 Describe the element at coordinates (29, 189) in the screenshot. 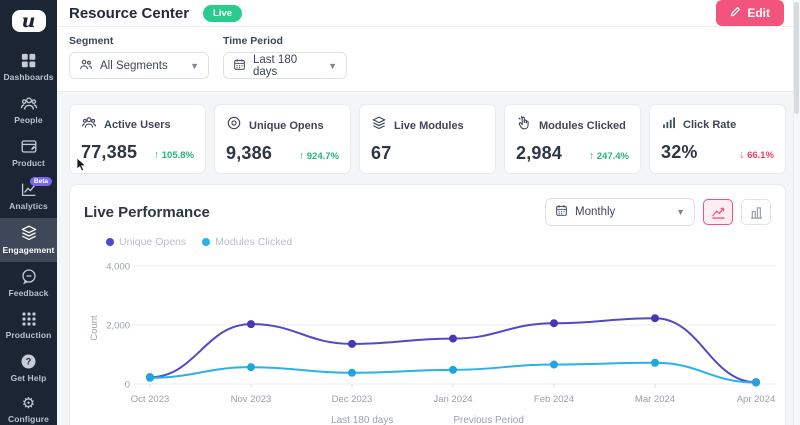

I see `analytics-icon` at that location.